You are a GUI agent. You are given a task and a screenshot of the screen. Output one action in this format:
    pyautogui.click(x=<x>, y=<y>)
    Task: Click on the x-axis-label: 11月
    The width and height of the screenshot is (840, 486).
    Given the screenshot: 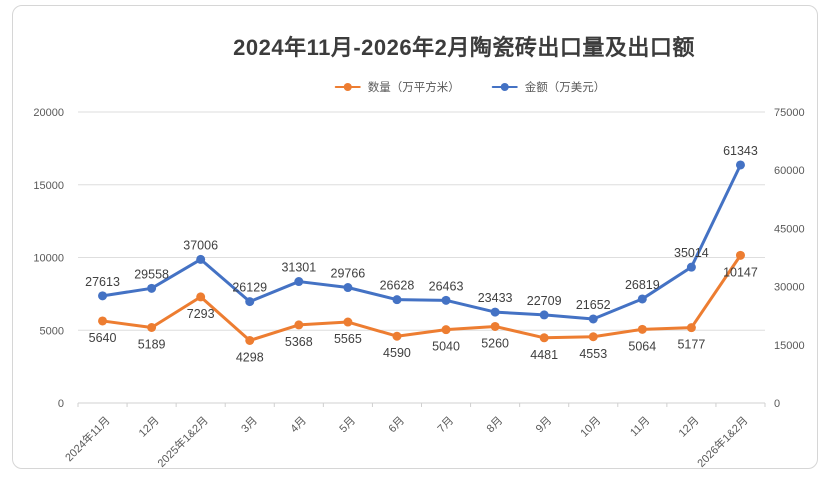 What is the action you would take?
    pyautogui.click(x=640, y=427)
    